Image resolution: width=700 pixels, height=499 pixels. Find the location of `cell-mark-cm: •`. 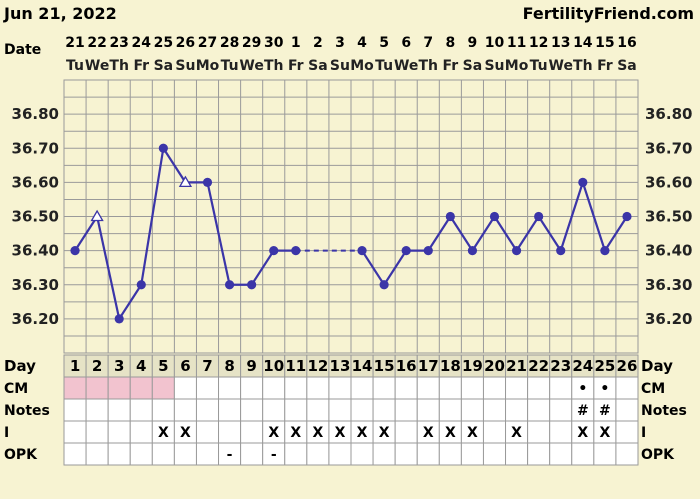

cell-mark-cm: • is located at coordinates (604, 389).